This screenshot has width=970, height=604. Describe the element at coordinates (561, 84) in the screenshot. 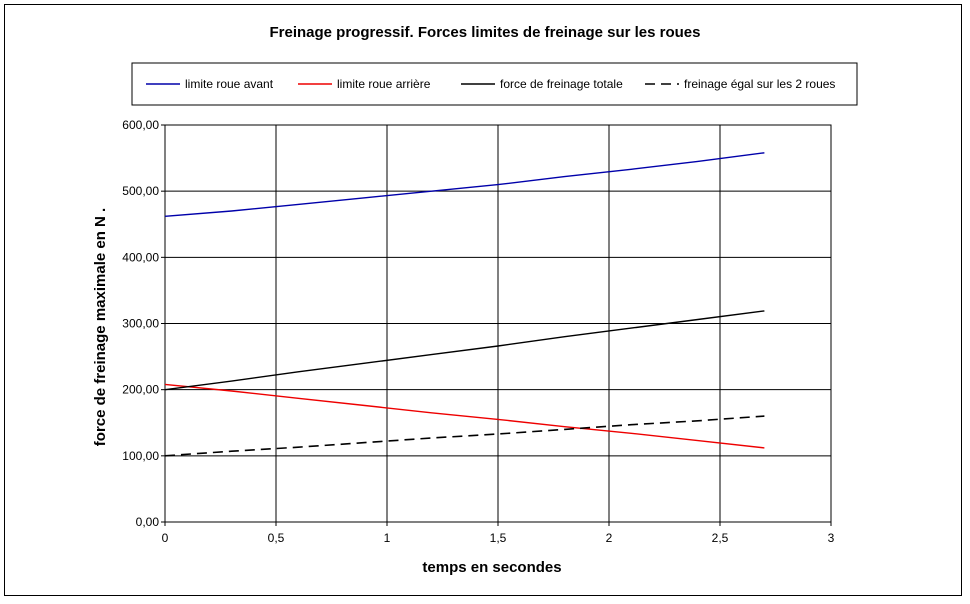

I see `legend-label-3: force de freinage totale` at that location.